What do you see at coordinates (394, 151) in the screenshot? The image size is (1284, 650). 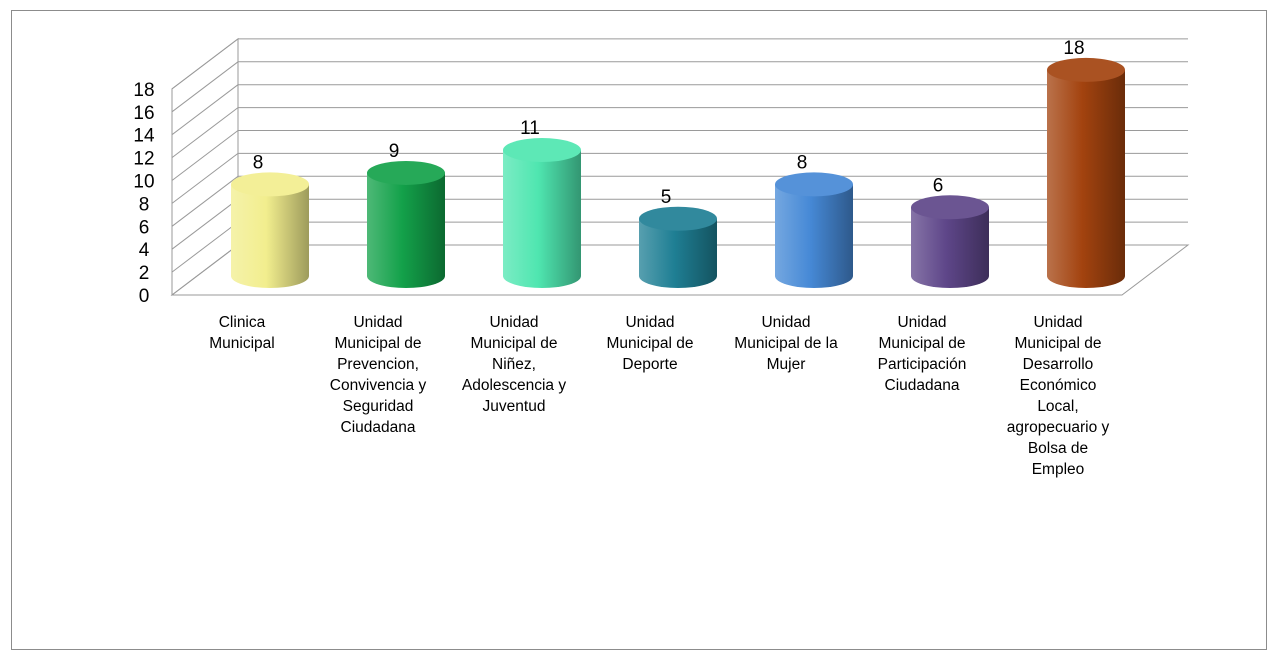 I see `data-label: 9` at bounding box center [394, 151].